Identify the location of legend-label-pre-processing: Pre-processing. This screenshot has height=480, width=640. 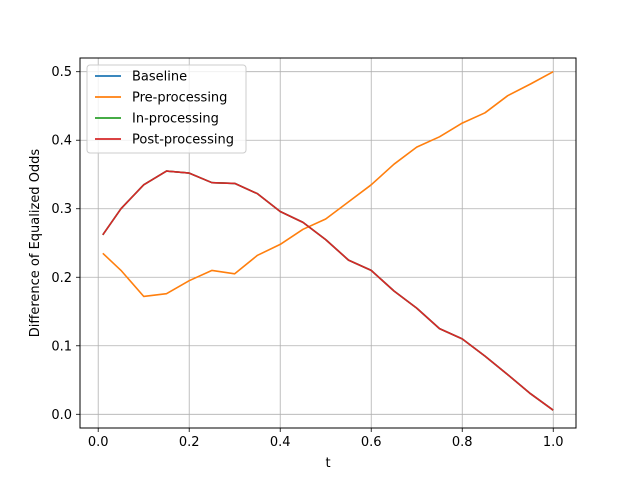
(179, 98).